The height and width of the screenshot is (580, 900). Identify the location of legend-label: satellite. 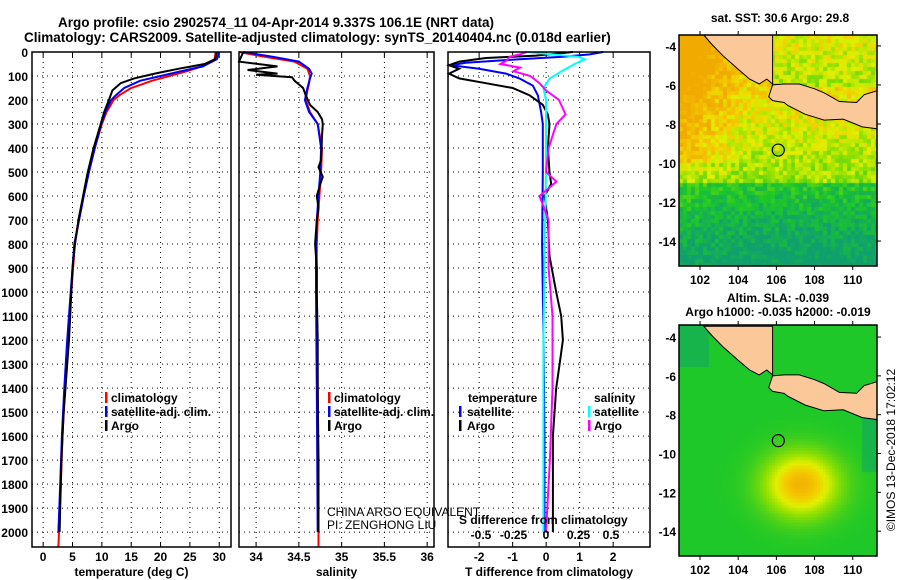
(616, 412).